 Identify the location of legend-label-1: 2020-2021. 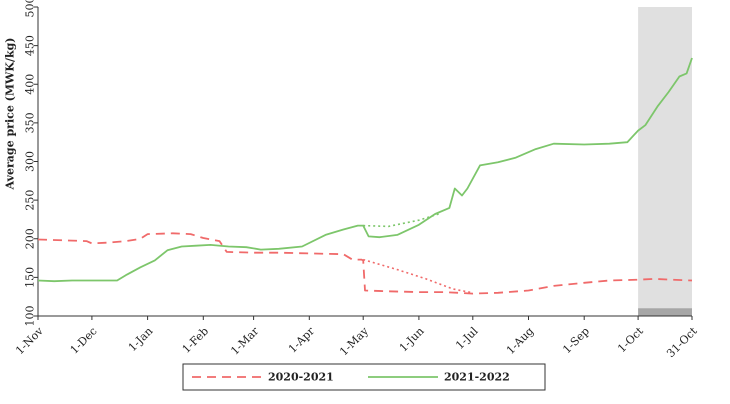
(301, 377).